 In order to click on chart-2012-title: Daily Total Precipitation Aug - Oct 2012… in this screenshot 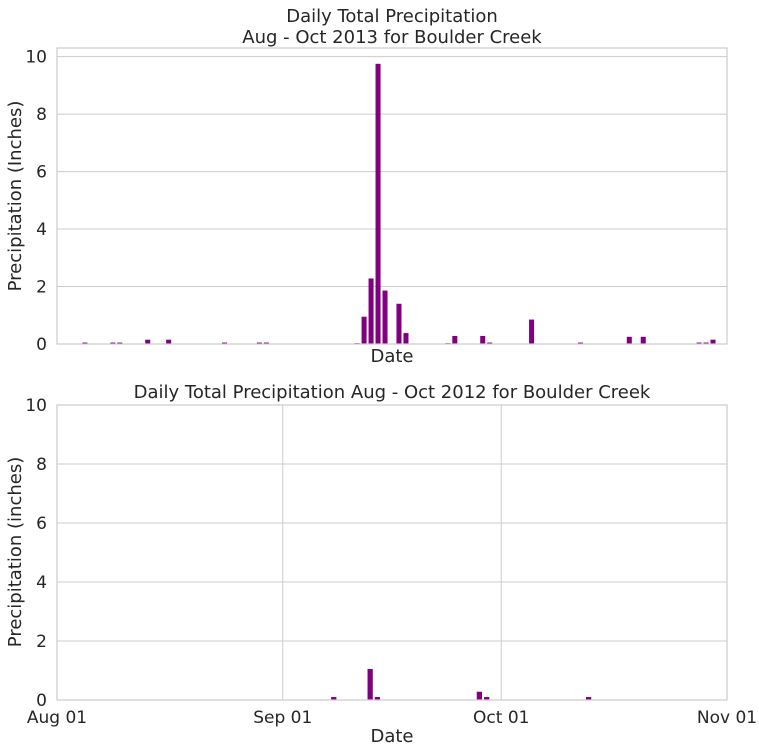, I will do `click(392, 392)`.